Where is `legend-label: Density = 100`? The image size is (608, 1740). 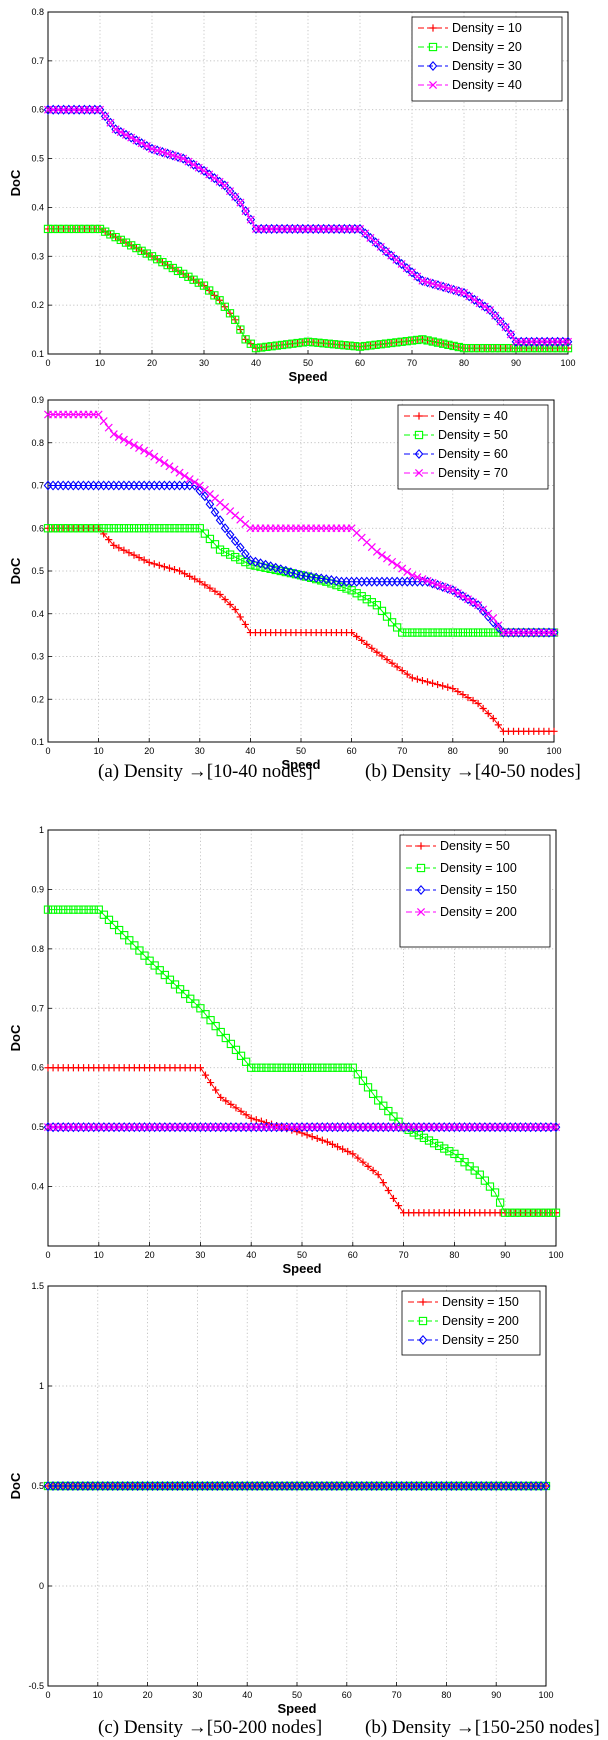 legend-label: Density = 100 is located at coordinates (478, 868).